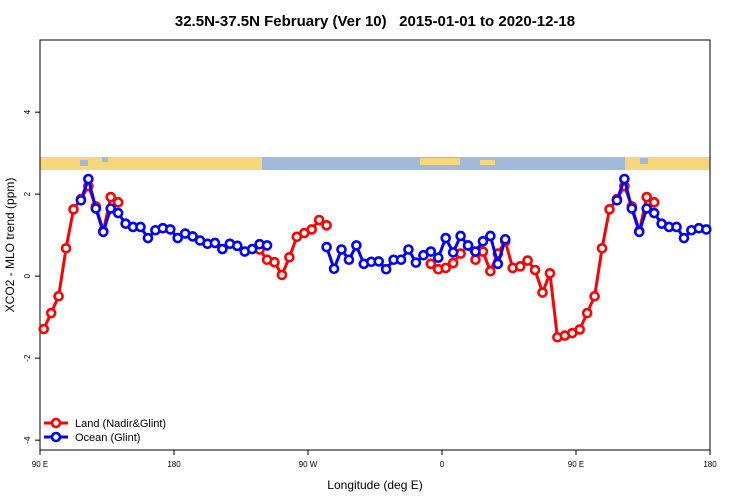 Image resolution: width=750 pixels, height=500 pixels. What do you see at coordinates (375, 163) in the screenshot?
I see `land-ocean-strip` at bounding box center [375, 163].